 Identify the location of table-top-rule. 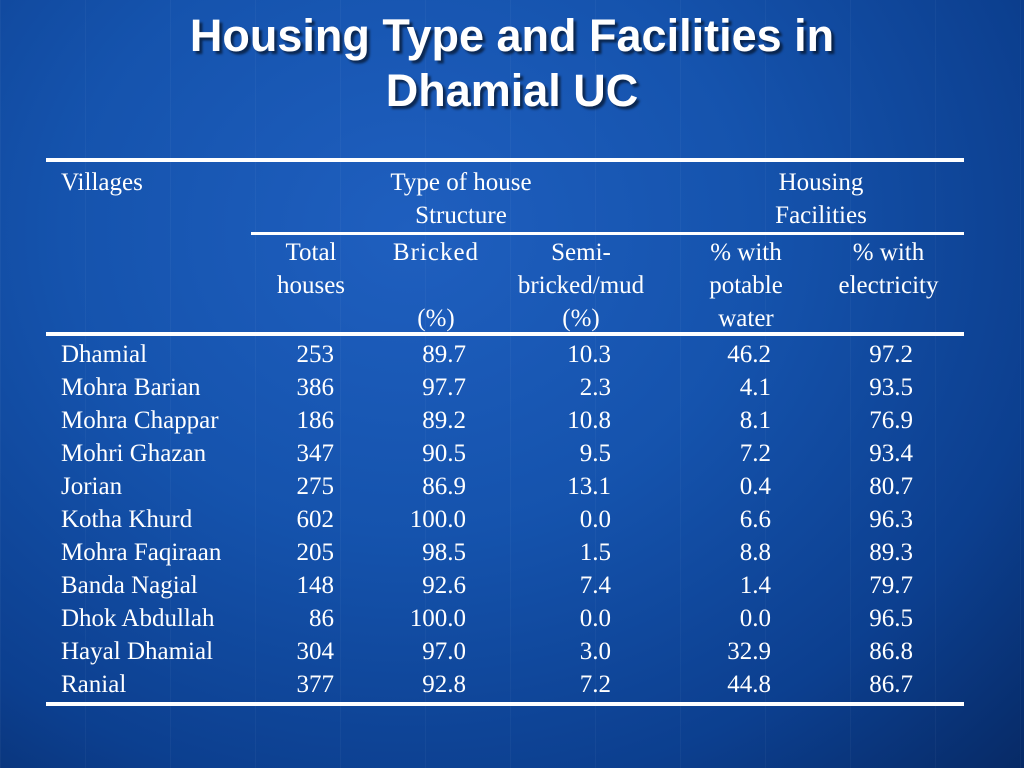
(505, 160).